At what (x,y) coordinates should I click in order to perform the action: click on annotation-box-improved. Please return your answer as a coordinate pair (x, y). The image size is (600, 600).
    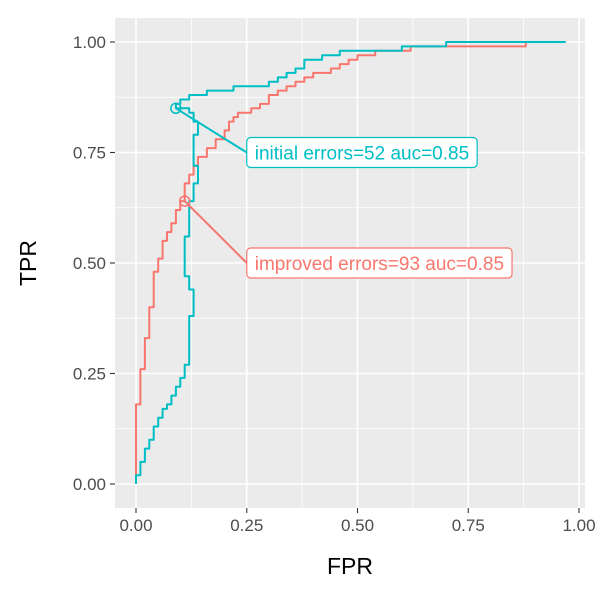
    Looking at the image, I should click on (379, 263).